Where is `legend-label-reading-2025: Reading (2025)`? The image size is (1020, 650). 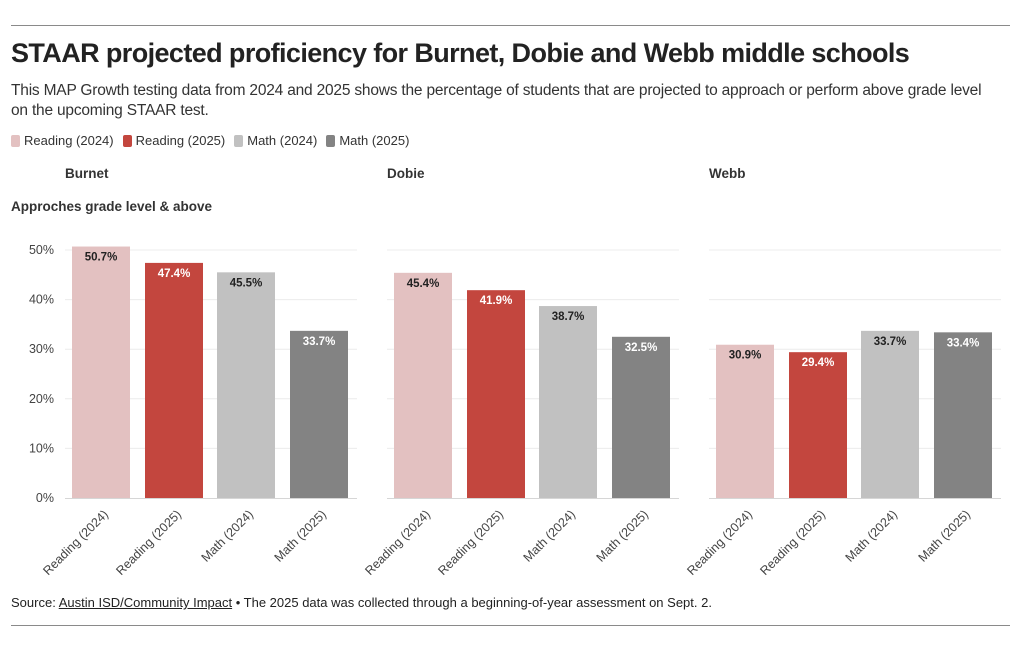
legend-label-reading-2025: Reading (2025) is located at coordinates (180, 140).